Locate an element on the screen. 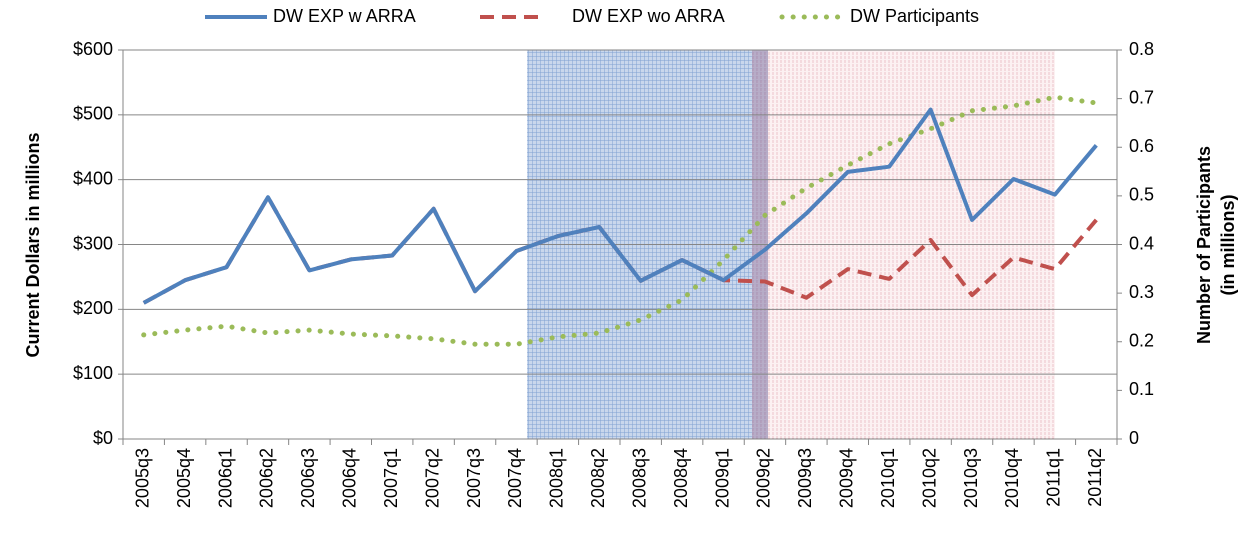 This screenshot has width=1247, height=543. x-tick-label: 2011q2 is located at coordinates (1095, 477).